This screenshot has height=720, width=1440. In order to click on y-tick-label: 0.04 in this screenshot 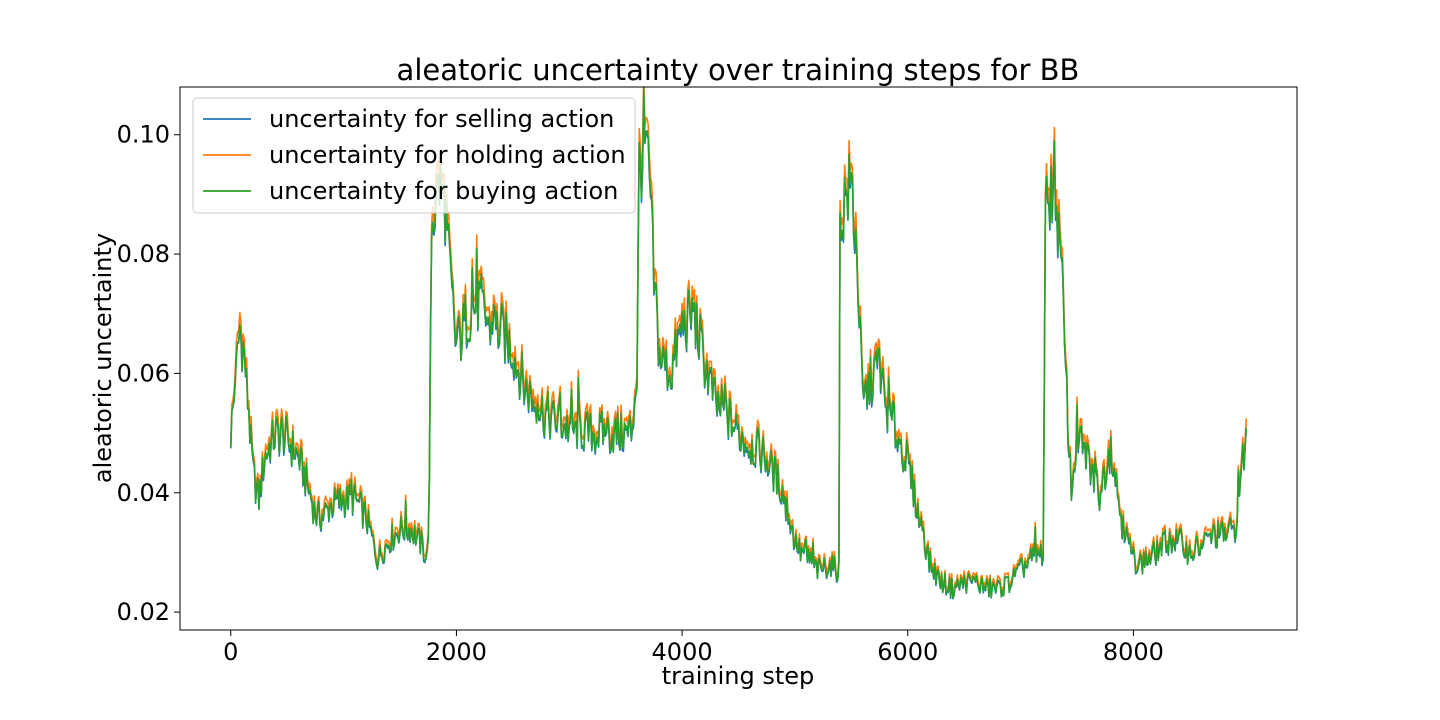, I will do `click(143, 493)`.